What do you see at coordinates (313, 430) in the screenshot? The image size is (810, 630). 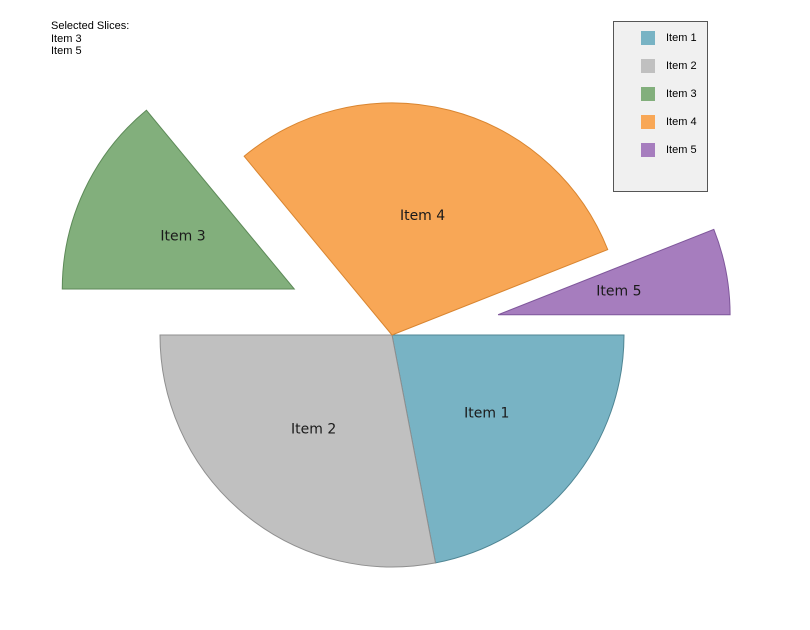 I see `slice-label: Item 2` at bounding box center [313, 430].